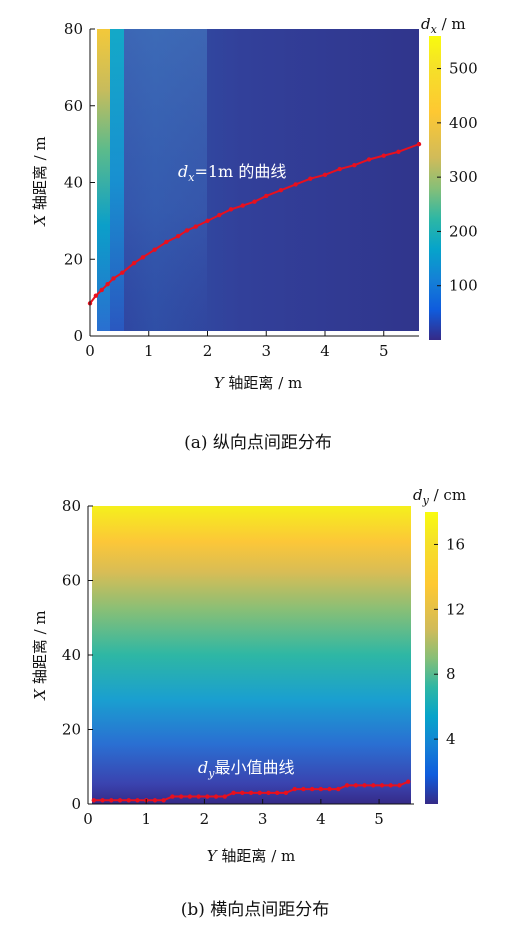 The image size is (519, 926). I want to click on panel-b-y-tick-label: 40, so click(71, 655).